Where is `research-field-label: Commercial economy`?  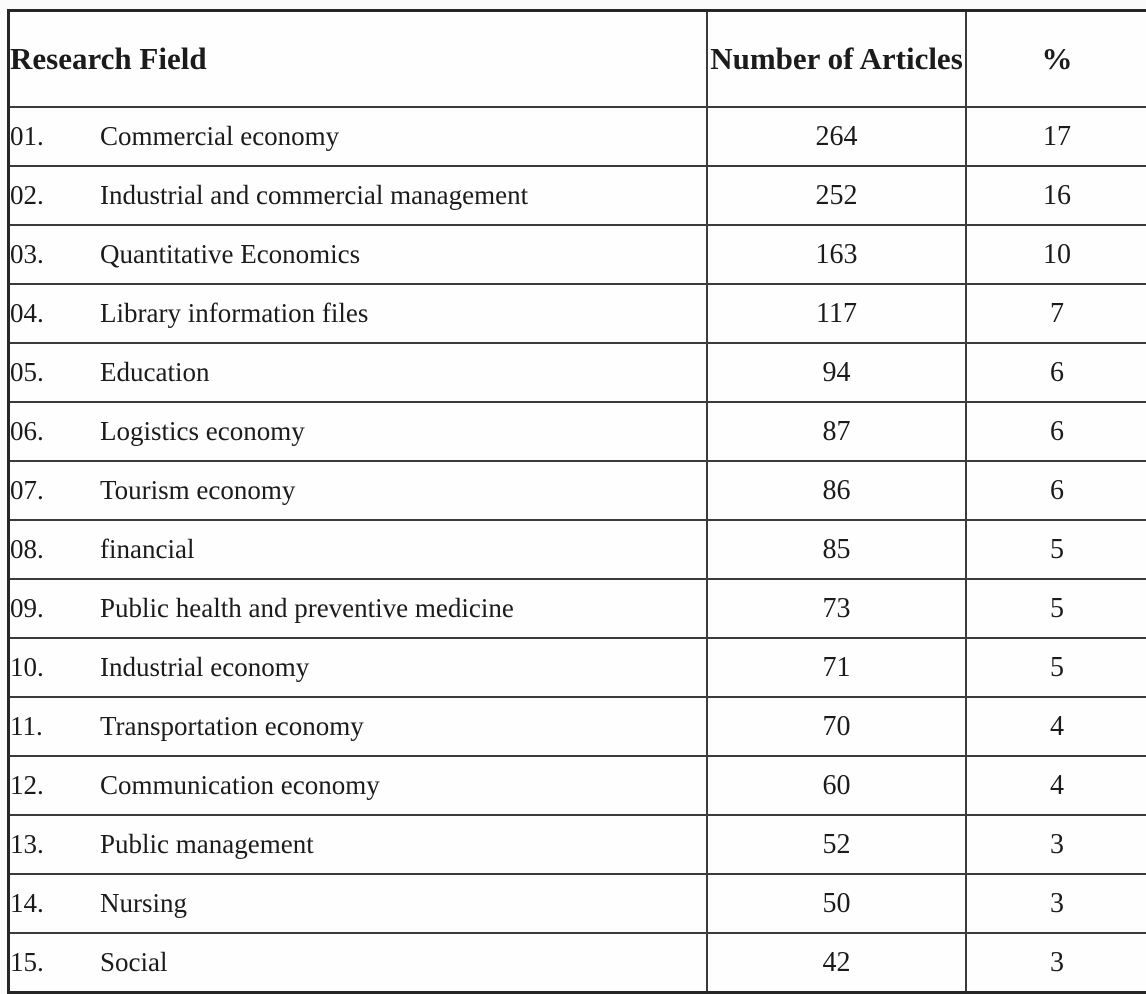
research-field-label: Commercial economy is located at coordinates (219, 136).